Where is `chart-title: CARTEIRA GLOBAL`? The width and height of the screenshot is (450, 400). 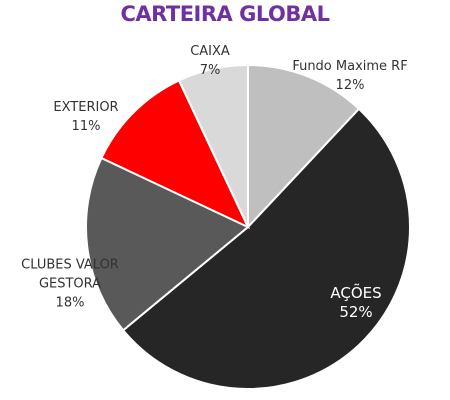 chart-title: CARTEIRA GLOBAL is located at coordinates (225, 14).